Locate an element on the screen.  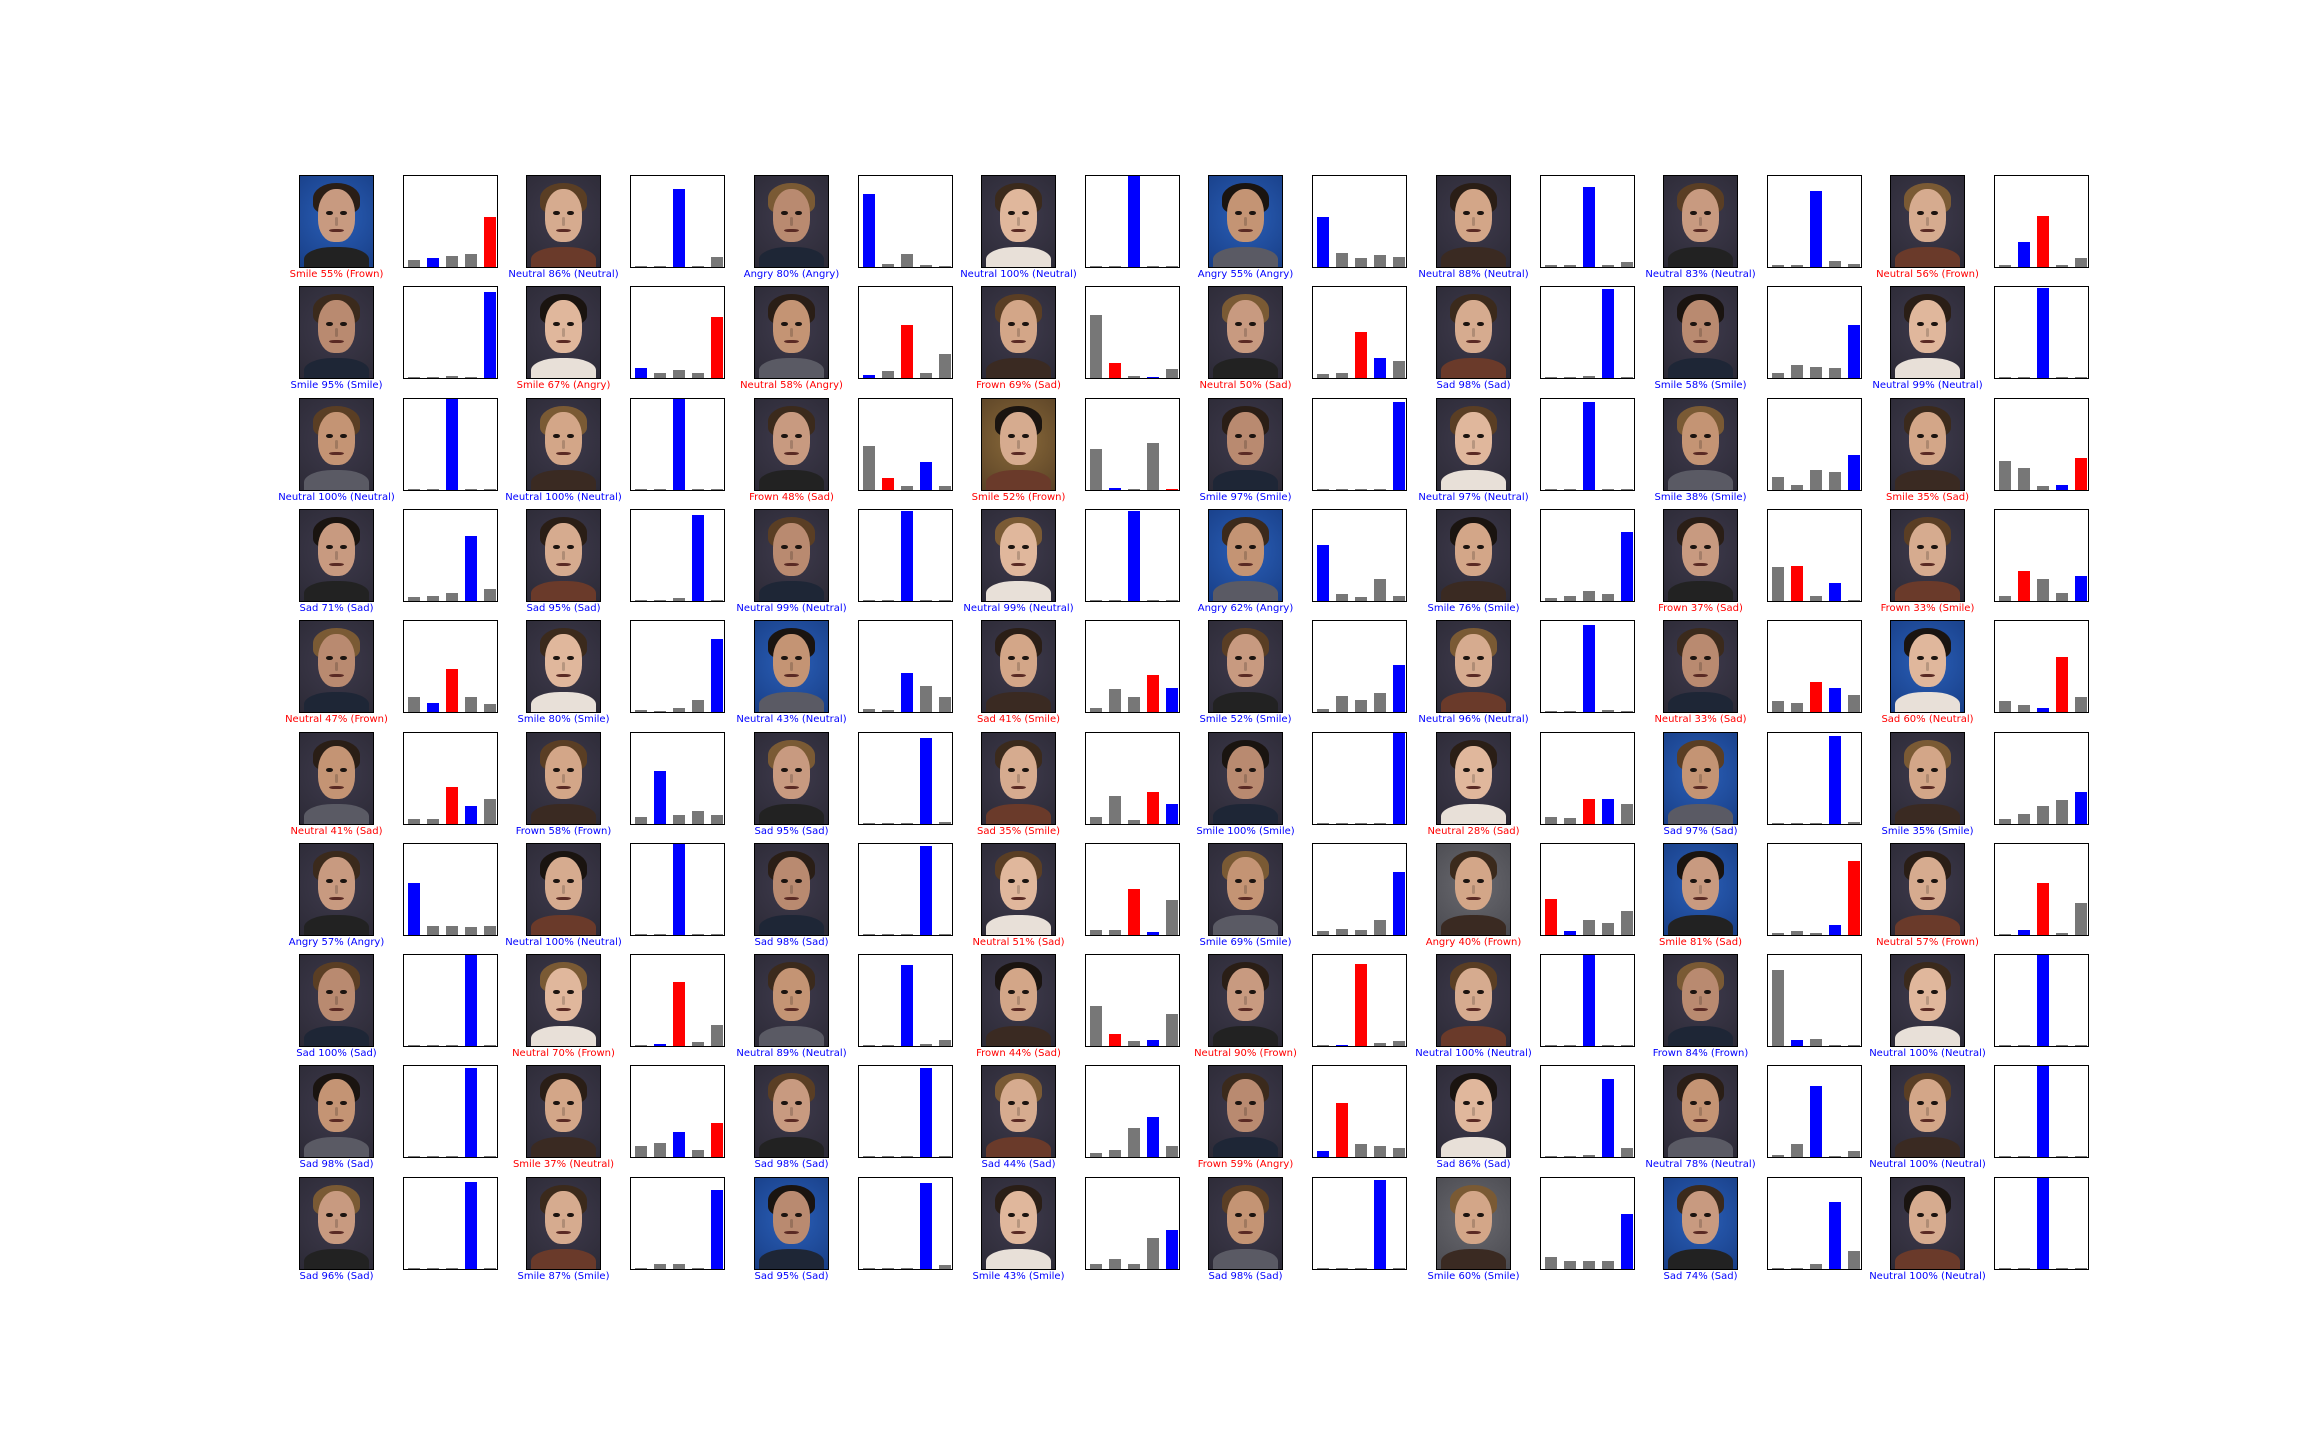
prediction-label: Frown 48% (Sad) is located at coordinates (791, 497).